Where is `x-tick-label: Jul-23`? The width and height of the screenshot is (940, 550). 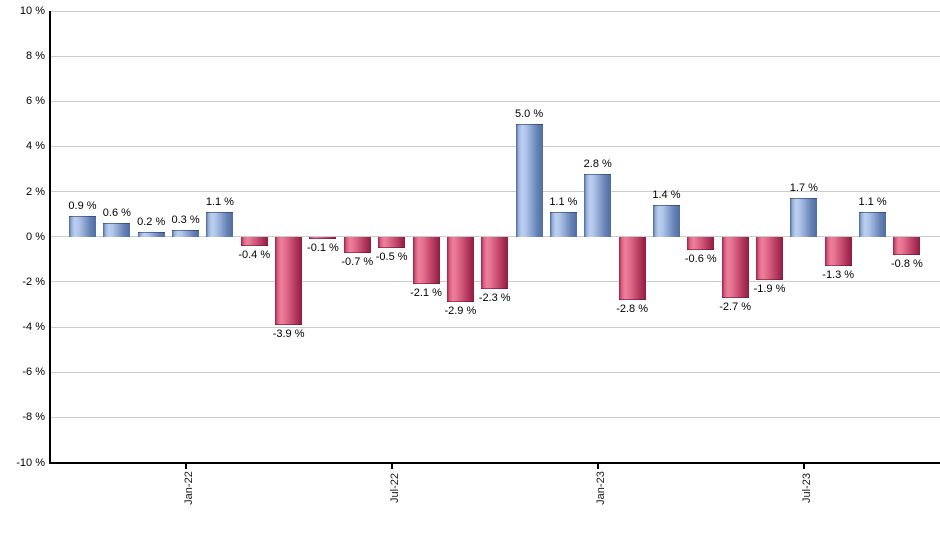
x-tick-label: Jul-23 is located at coordinates (806, 488).